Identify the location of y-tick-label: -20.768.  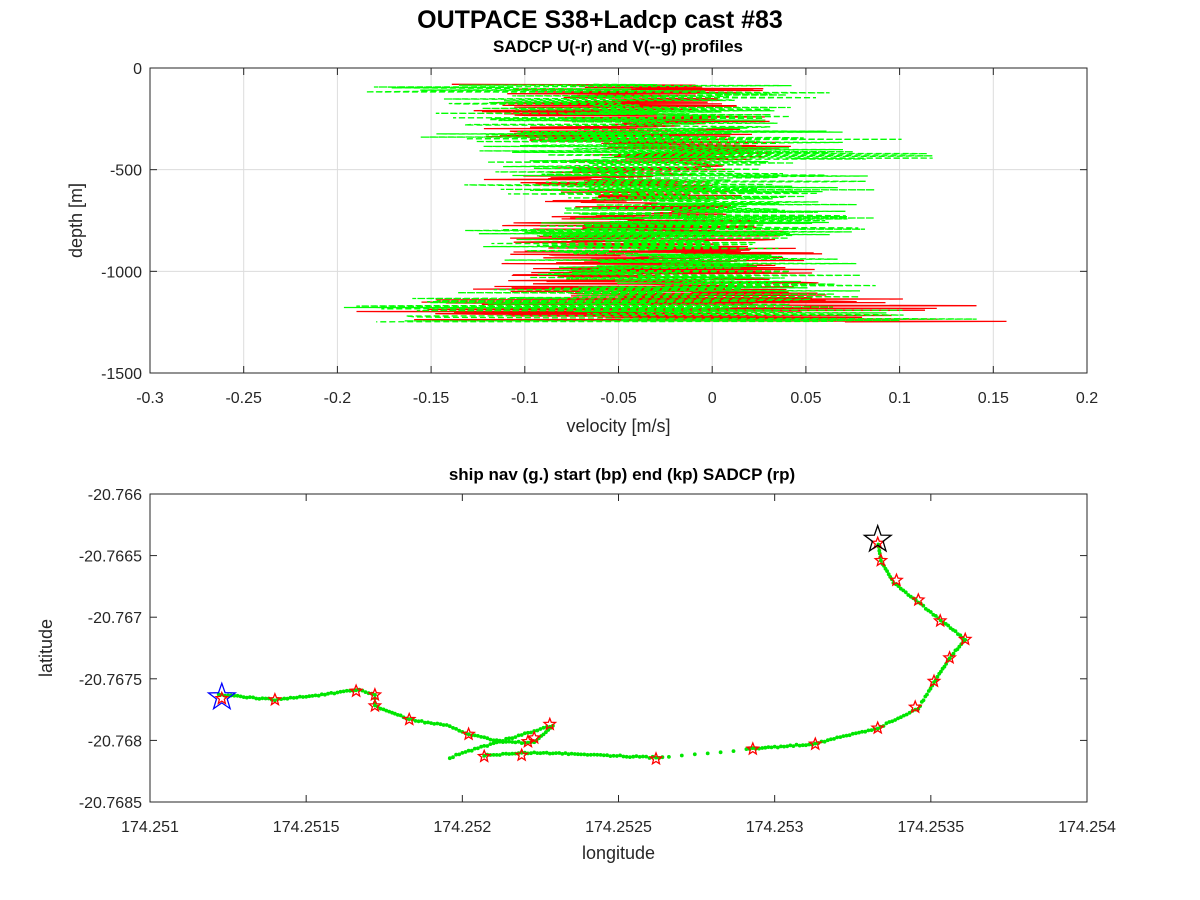
(115, 741).